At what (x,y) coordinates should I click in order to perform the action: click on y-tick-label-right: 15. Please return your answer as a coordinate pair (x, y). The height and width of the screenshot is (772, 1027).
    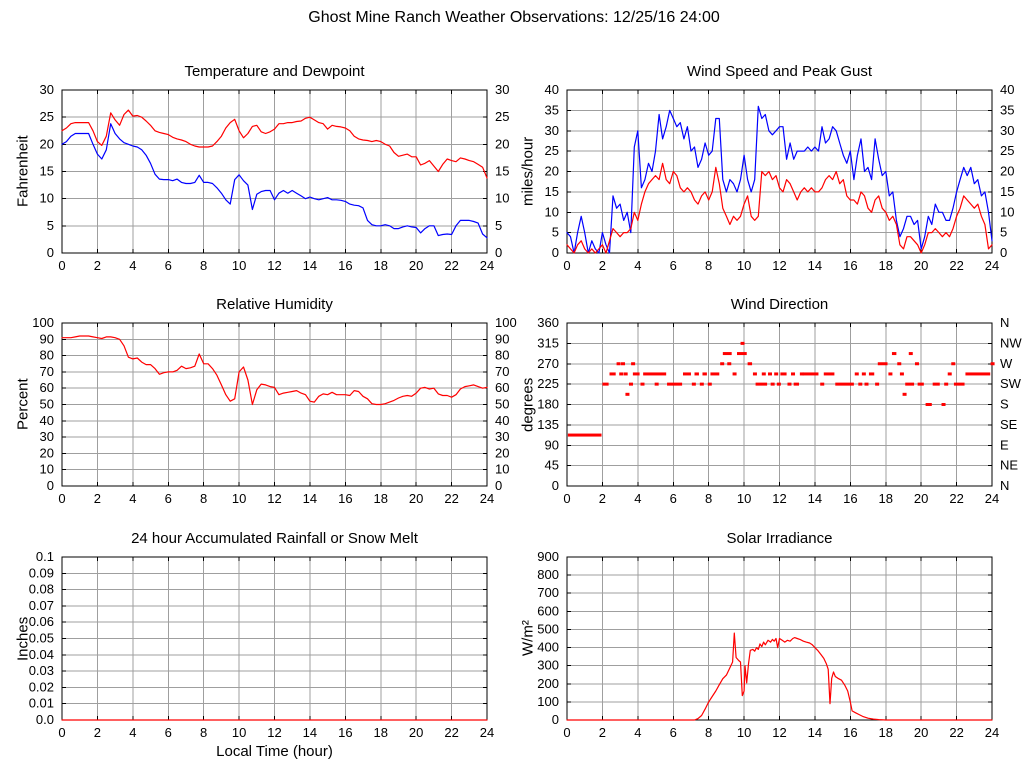
    Looking at the image, I should click on (502, 171).